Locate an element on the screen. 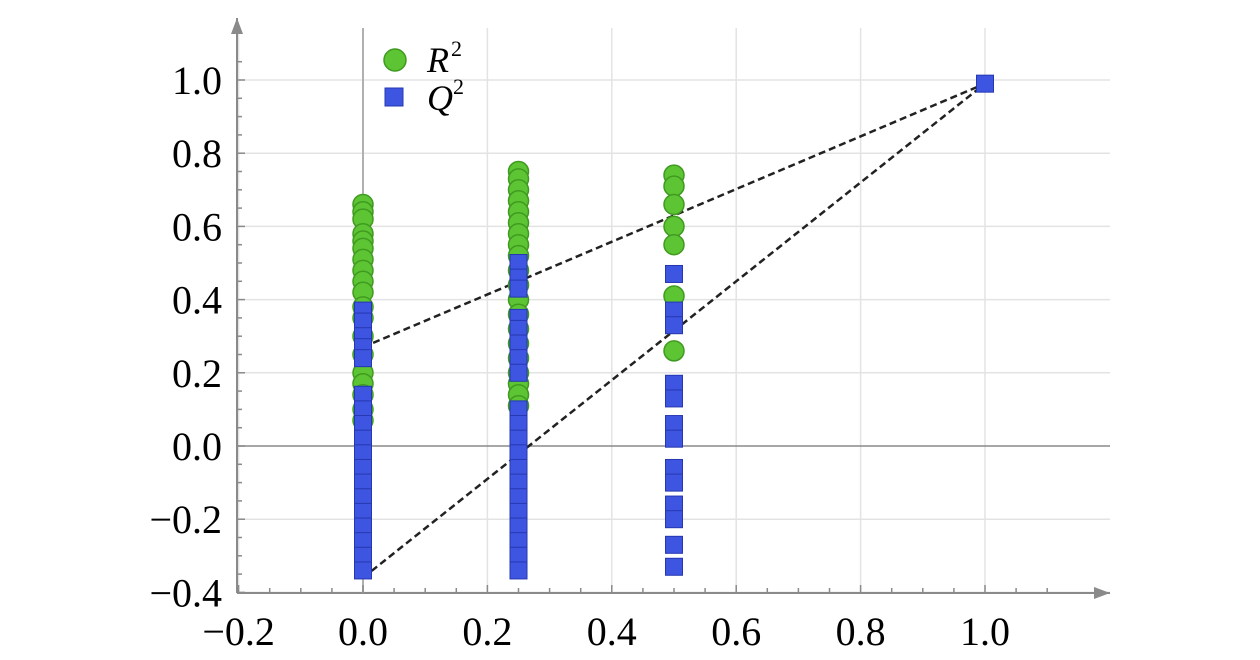 The height and width of the screenshot is (660, 1260). y-tick-label: 0.0 is located at coordinates (197, 446).